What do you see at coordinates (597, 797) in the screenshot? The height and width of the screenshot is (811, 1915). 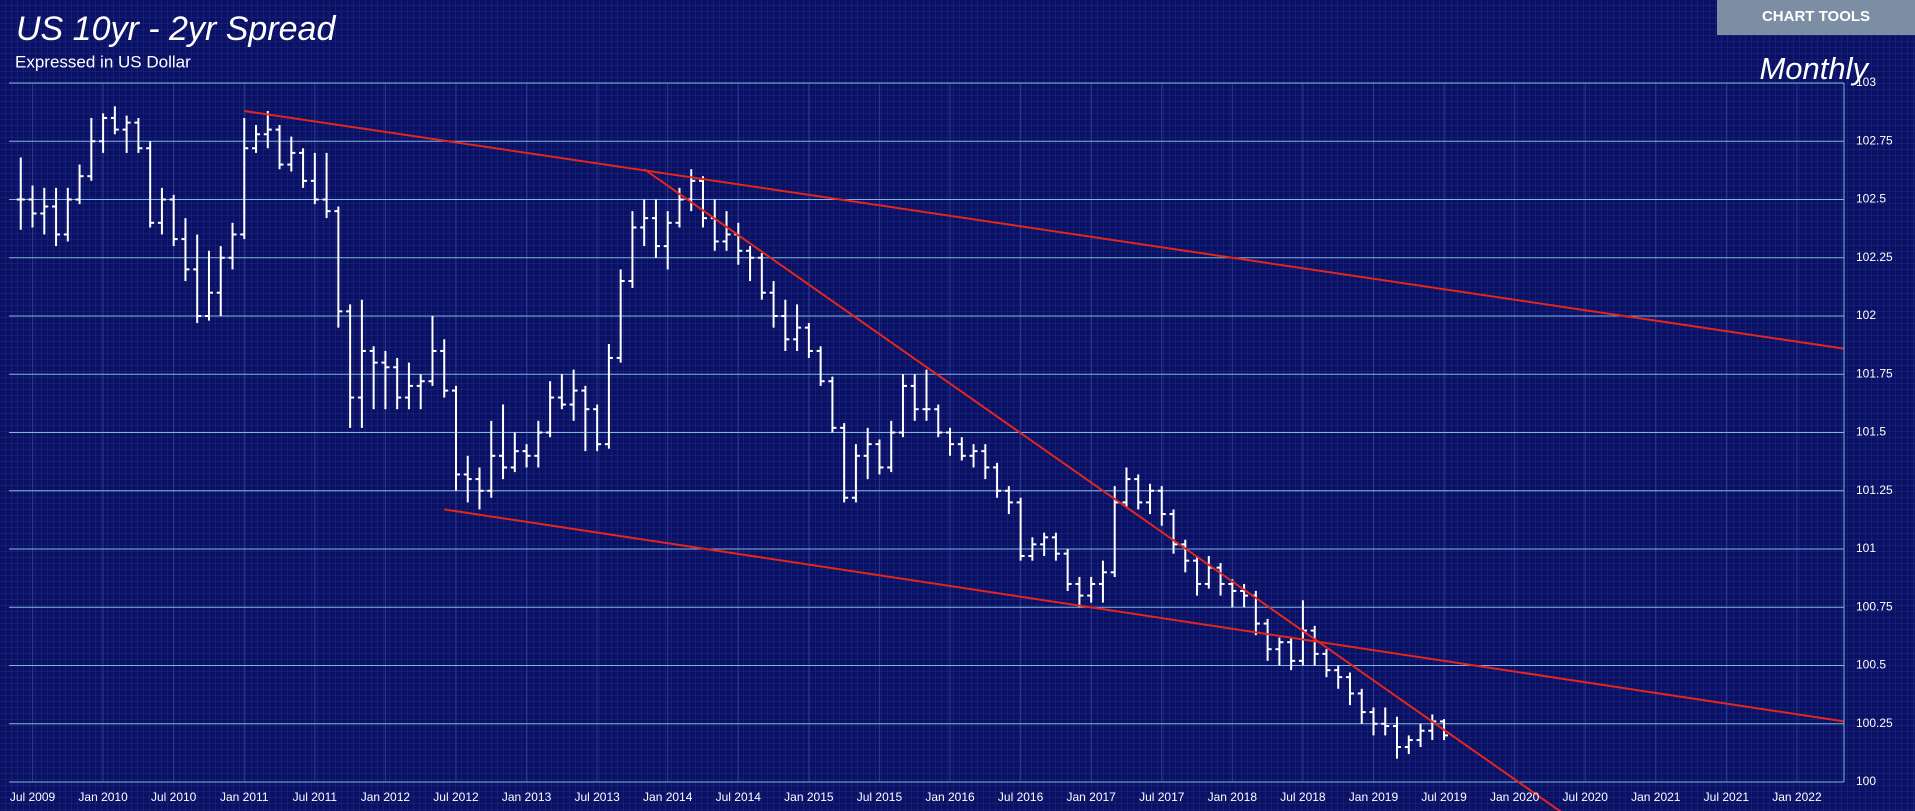 I see `x-tick-label: Jul 2013` at bounding box center [597, 797].